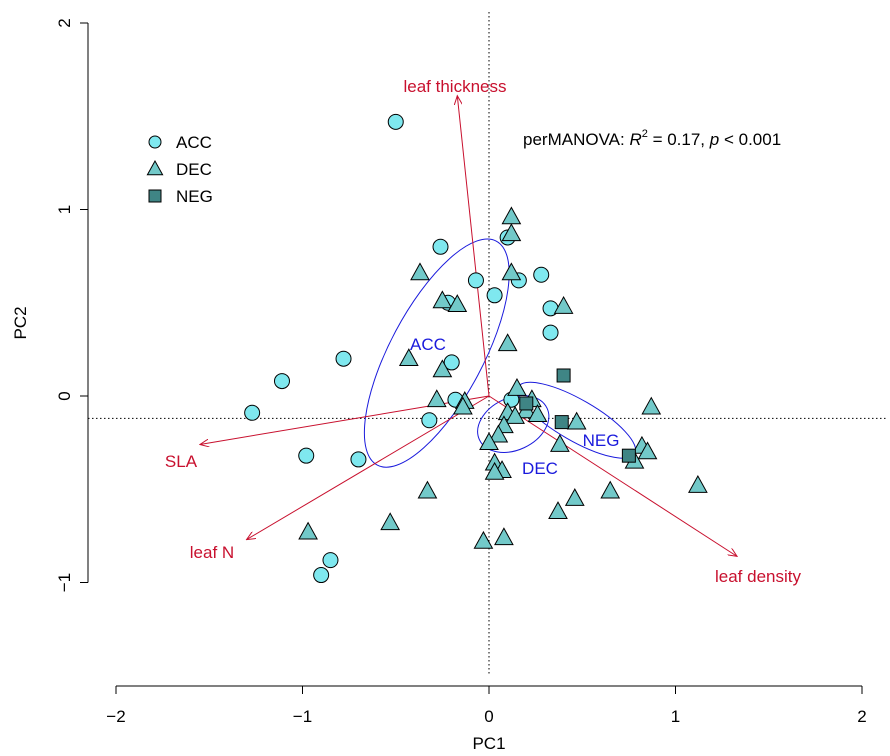 The width and height of the screenshot is (890, 756). Describe the element at coordinates (645, 134) in the screenshot. I see `annotation-sup: 2` at that location.